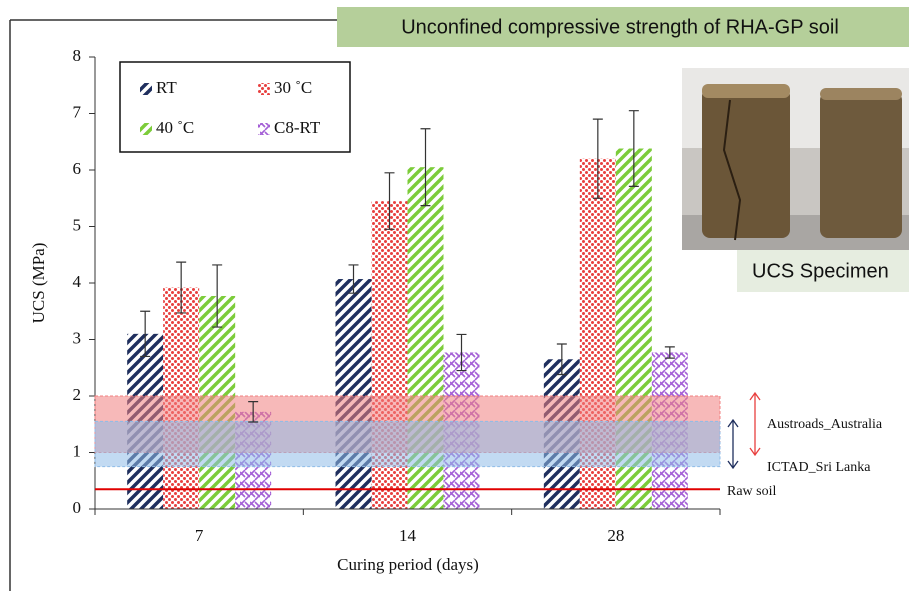 The height and width of the screenshot is (591, 909). I want to click on band-label: ICTAD_Sri Lanka, so click(819, 467).